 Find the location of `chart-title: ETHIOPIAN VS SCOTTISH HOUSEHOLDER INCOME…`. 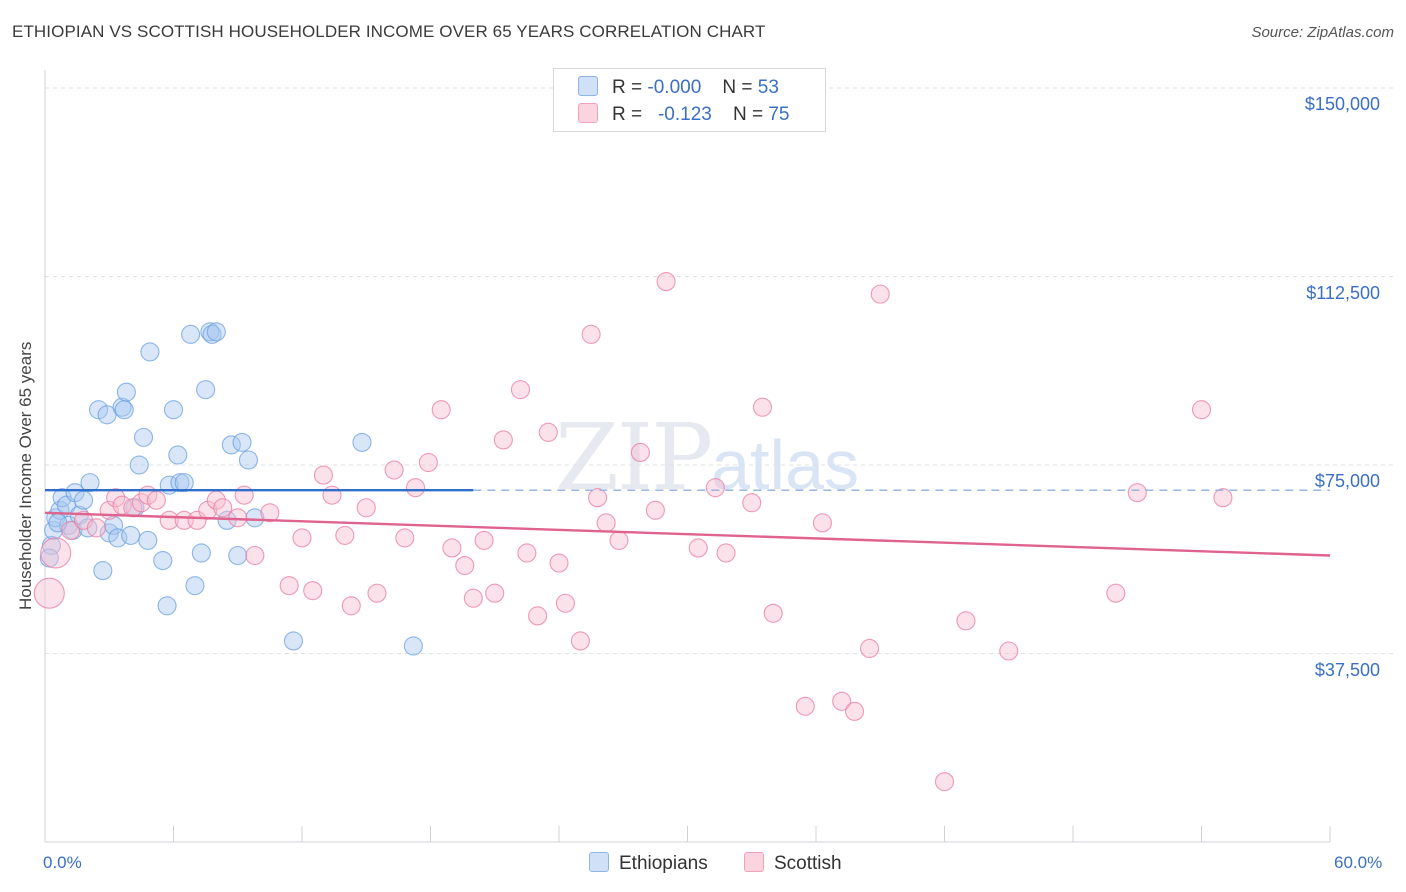

chart-title: ETHIOPIAN VS SCOTTISH HOUSEHOLDER INCOME… is located at coordinates (389, 31).